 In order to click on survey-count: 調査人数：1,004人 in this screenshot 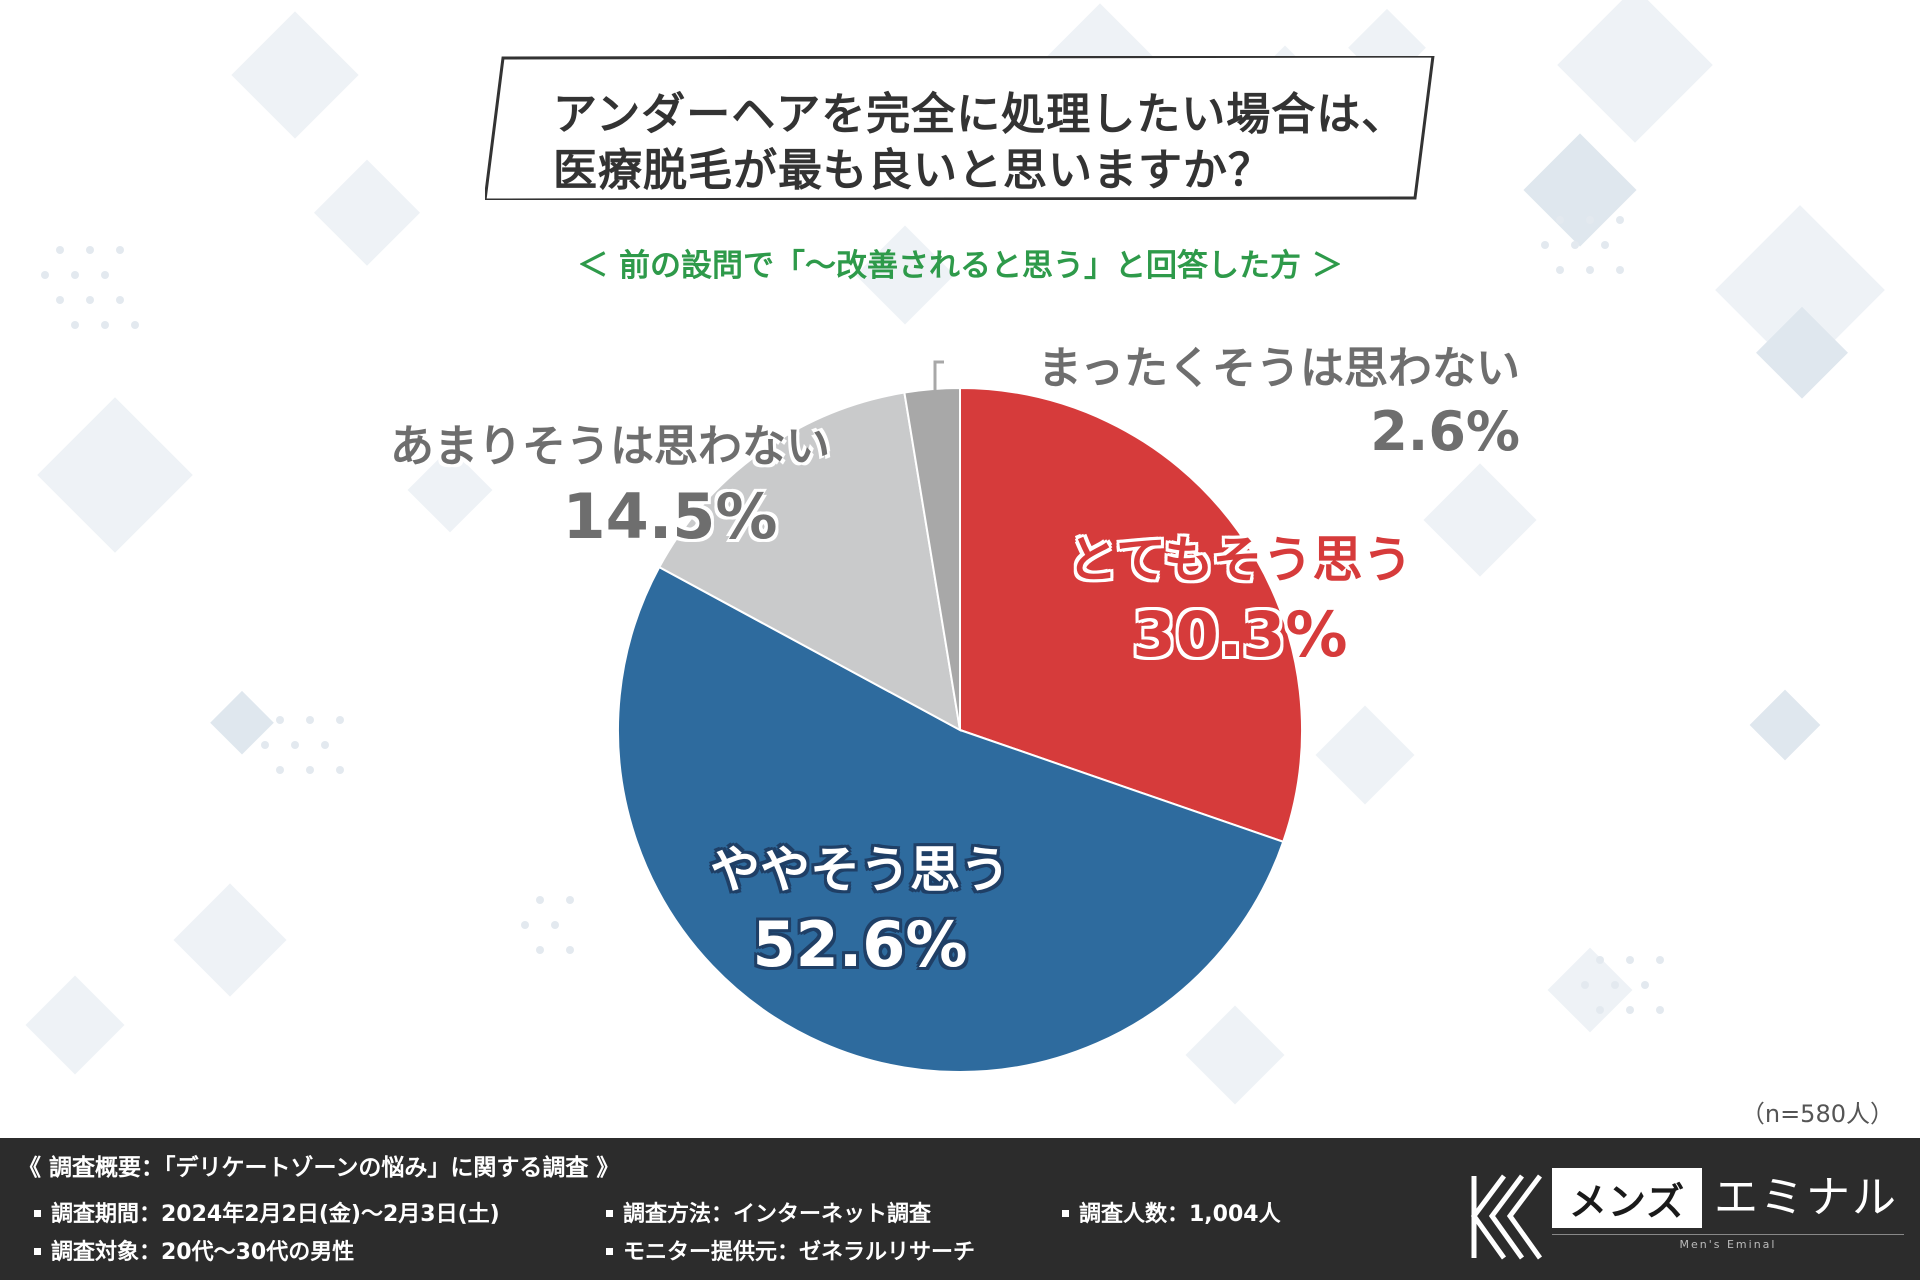, I will do `click(1171, 1212)`.